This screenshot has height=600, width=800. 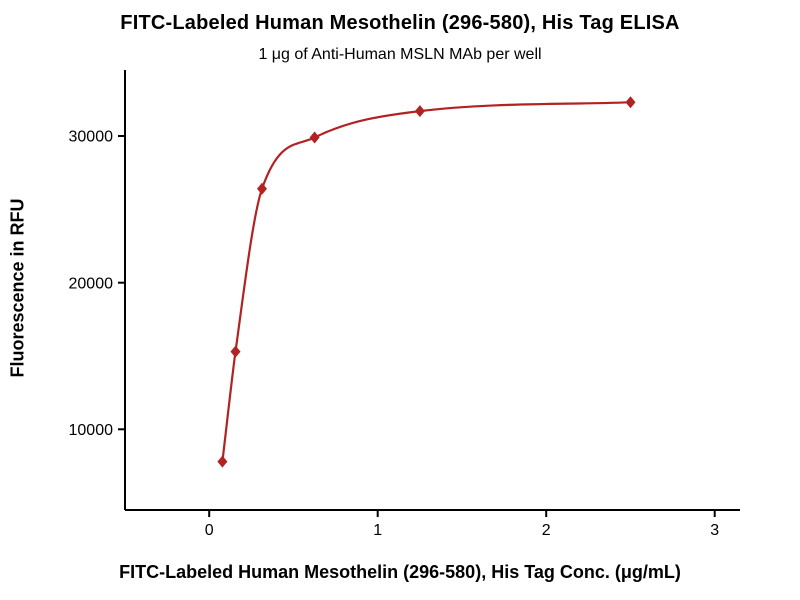 I want to click on x-tick-label: 0, so click(x=209, y=530).